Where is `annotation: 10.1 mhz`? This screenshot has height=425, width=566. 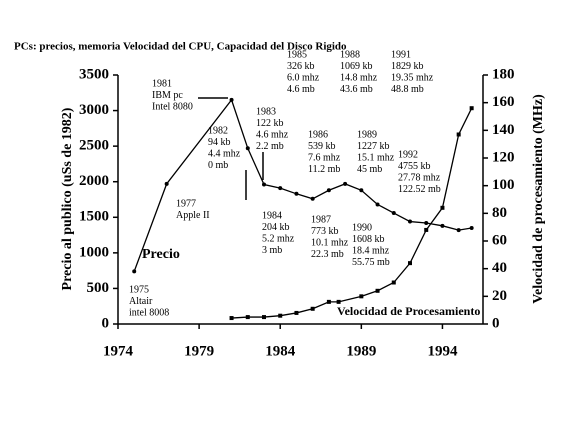
annotation: 10.1 mhz is located at coordinates (330, 242).